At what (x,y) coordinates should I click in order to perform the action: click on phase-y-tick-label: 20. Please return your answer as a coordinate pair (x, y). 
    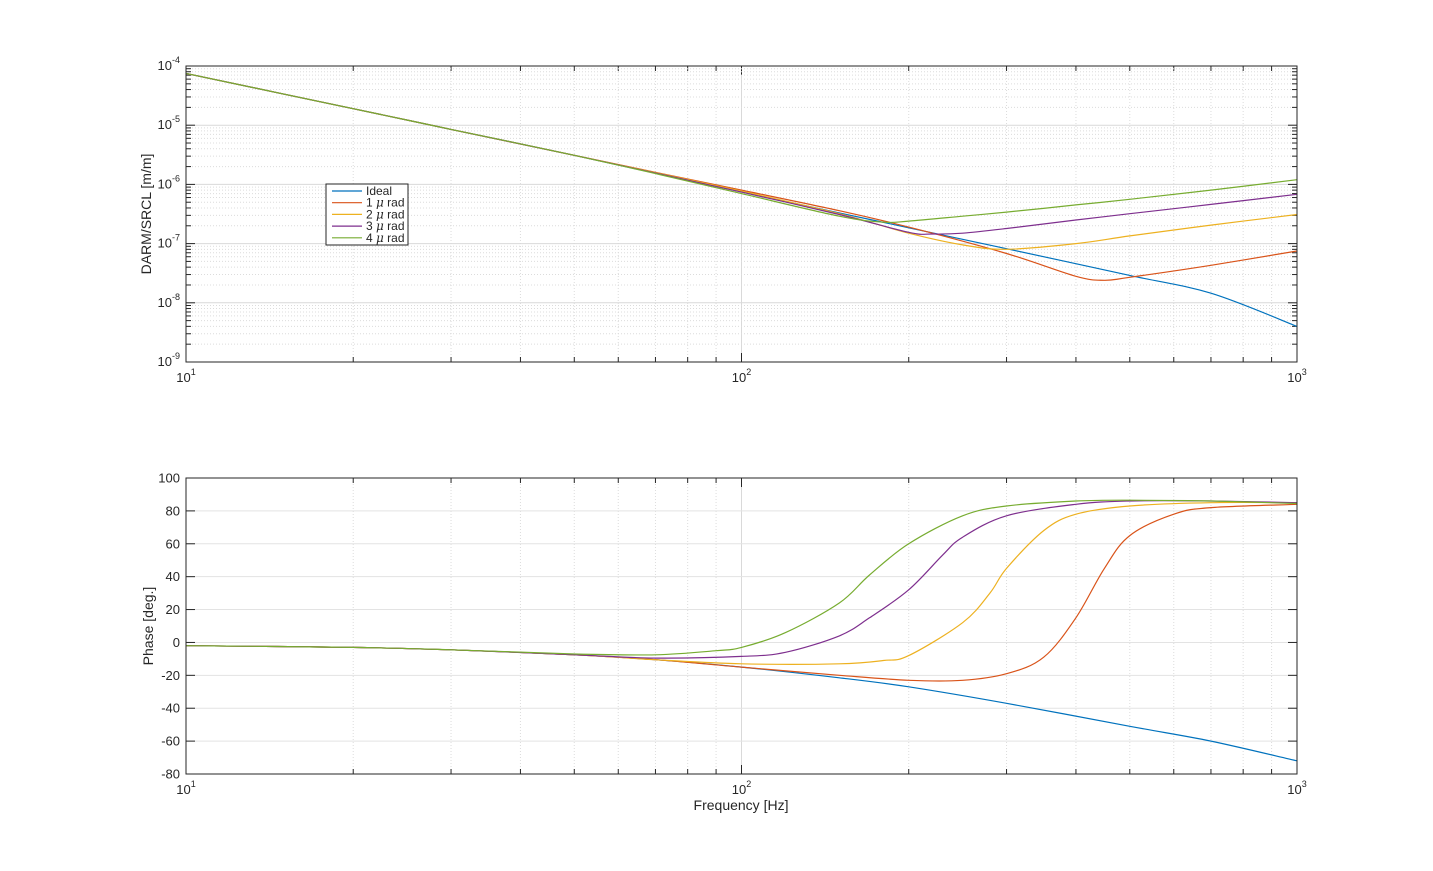
    Looking at the image, I should click on (173, 609).